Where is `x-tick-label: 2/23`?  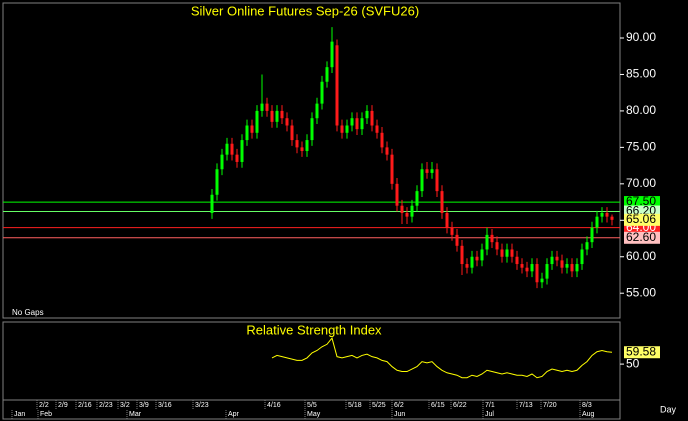
x-tick-label: 2/23 is located at coordinates (106, 405).